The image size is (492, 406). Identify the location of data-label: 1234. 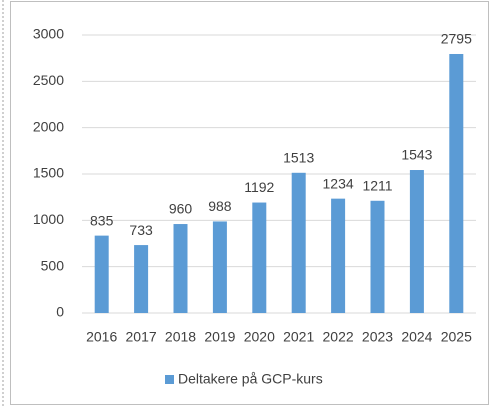
(338, 183).